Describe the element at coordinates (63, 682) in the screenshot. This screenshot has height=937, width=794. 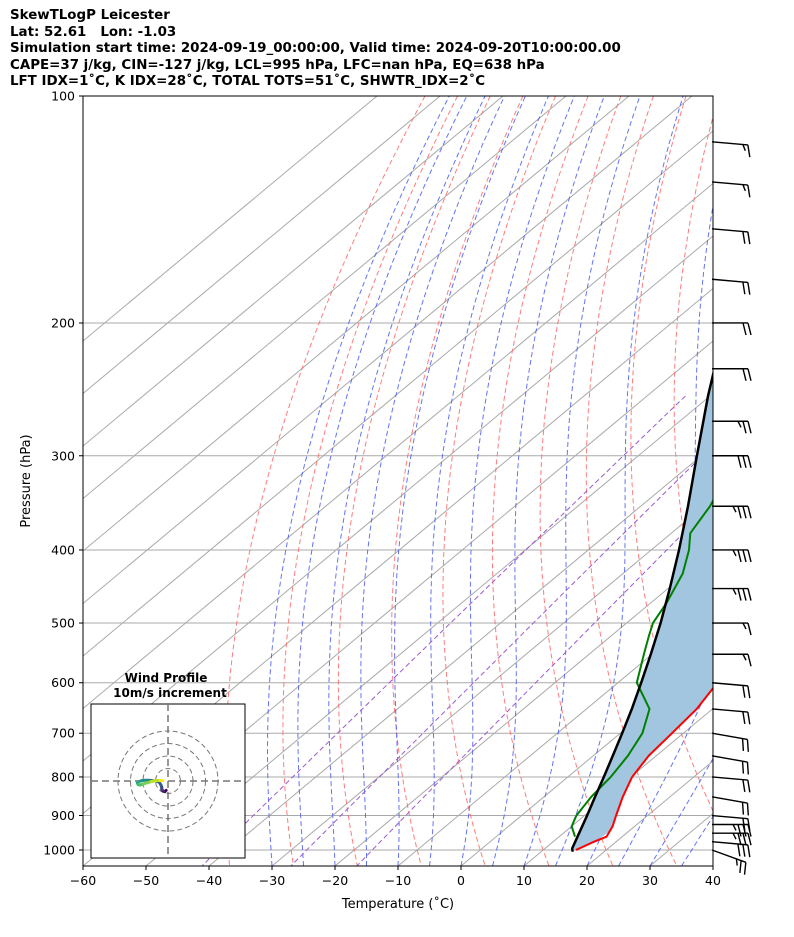
I see `y-tick-label: 600` at that location.